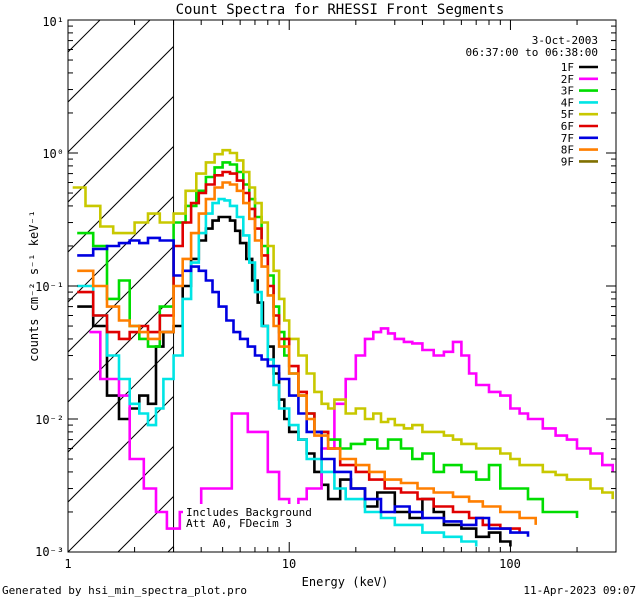  I want to click on chart-title: Count Spectra for RHESSI Front Segments, so click(340, 10).